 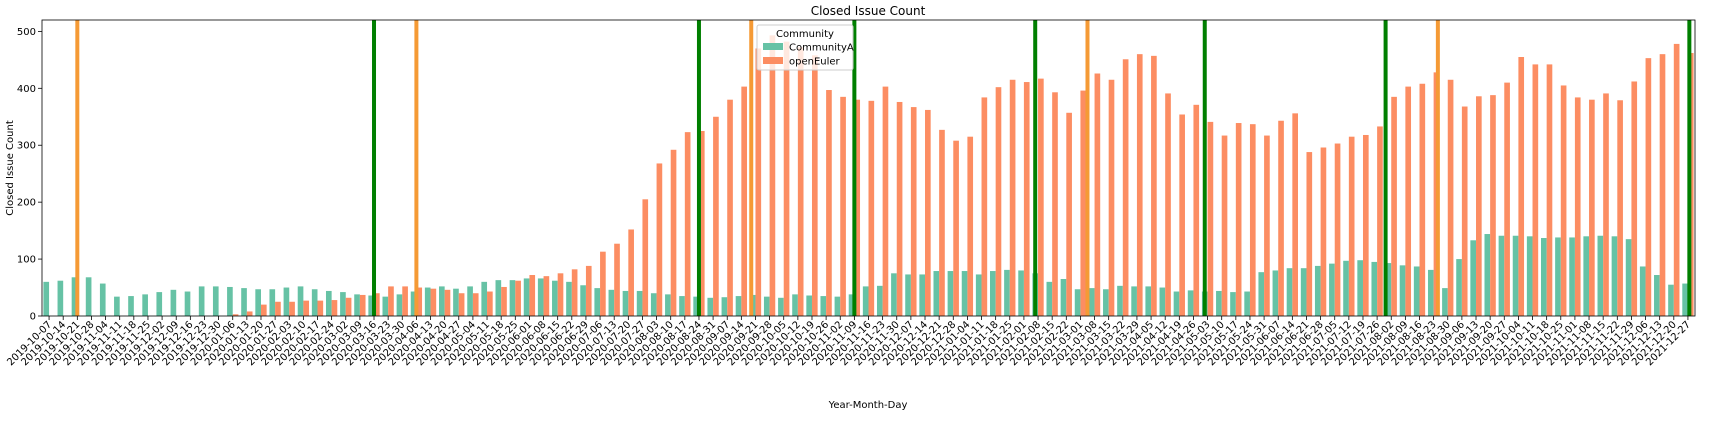 I want to click on y-axis-label: Closed Issue Count, so click(x=10, y=168).